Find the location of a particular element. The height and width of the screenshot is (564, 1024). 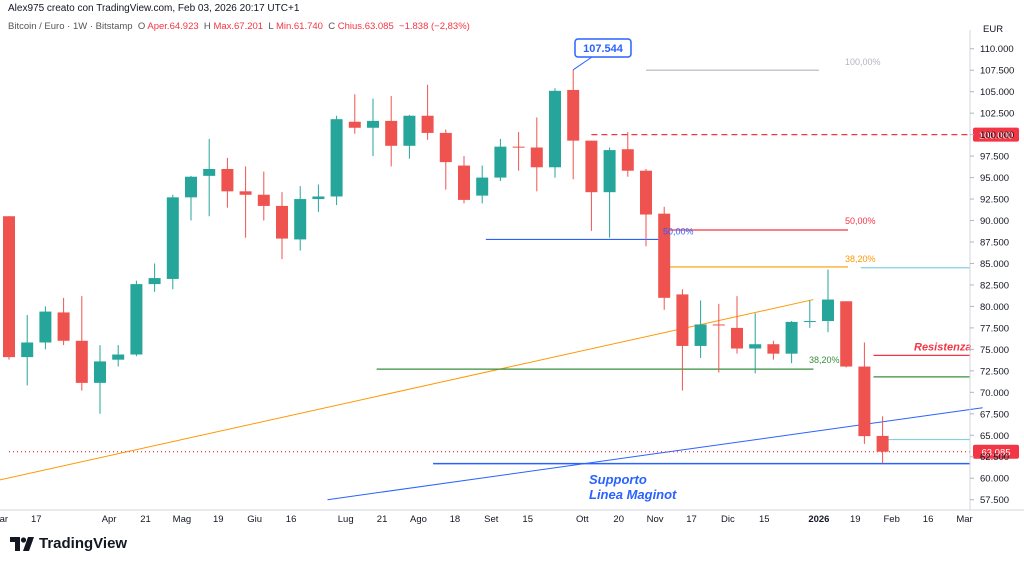

close-value: Chius.63.085 is located at coordinates (365, 26).